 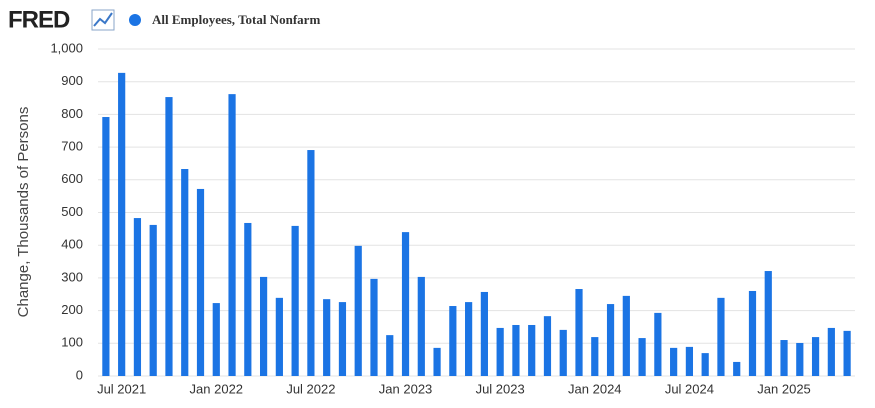 I want to click on y-tick-label: 0, so click(x=79, y=374).